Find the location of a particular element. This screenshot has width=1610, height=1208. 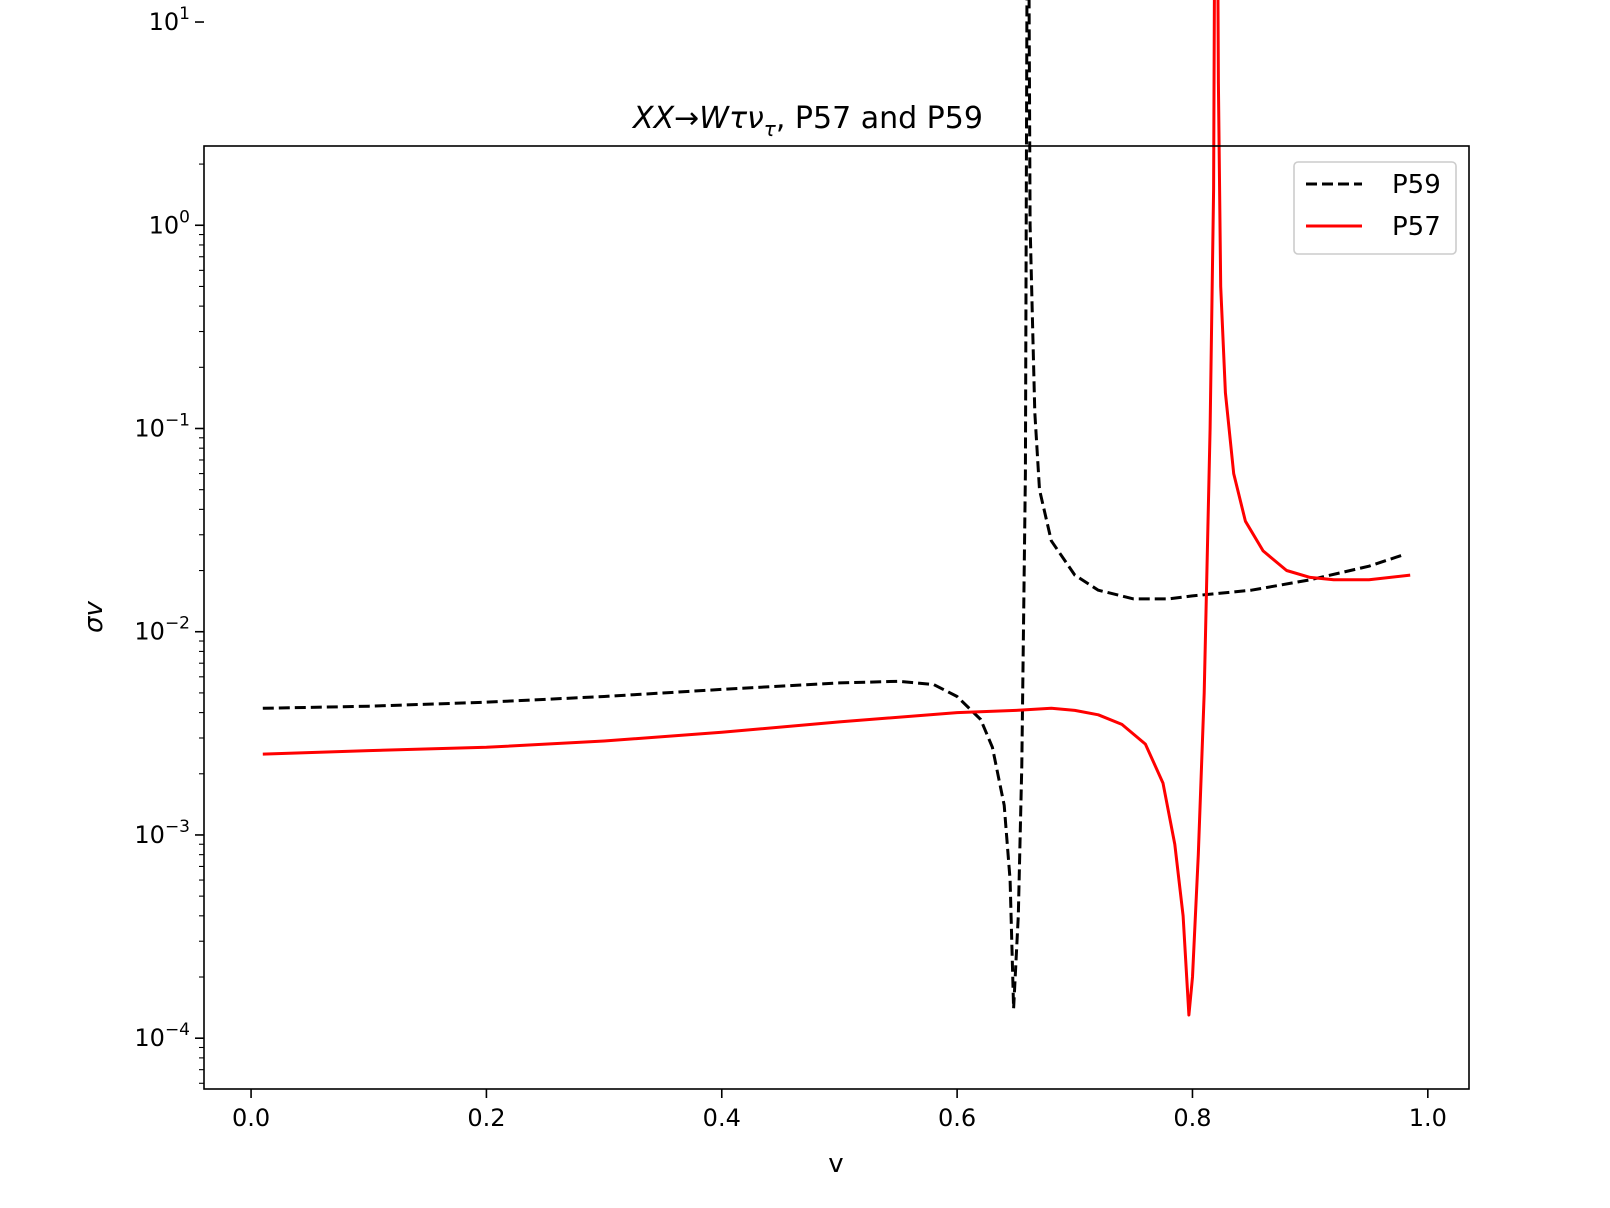

legend-box is located at coordinates (1375, 208).